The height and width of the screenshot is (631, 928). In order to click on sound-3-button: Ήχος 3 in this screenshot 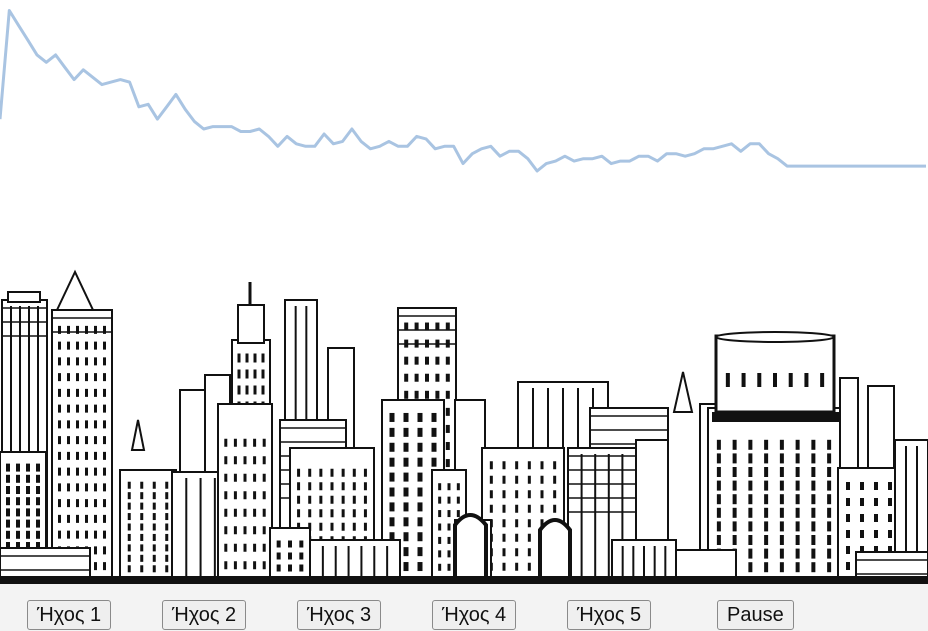, I will do `click(339, 615)`.